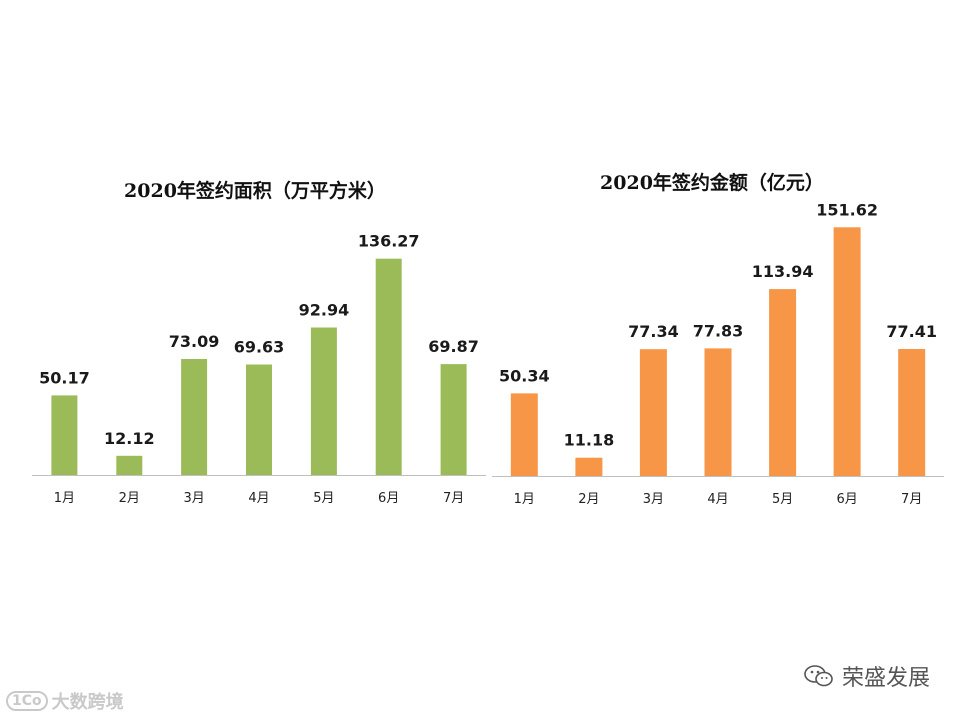  Describe the element at coordinates (64, 377) in the screenshot. I see `area-value-label-1: 50.17` at that location.